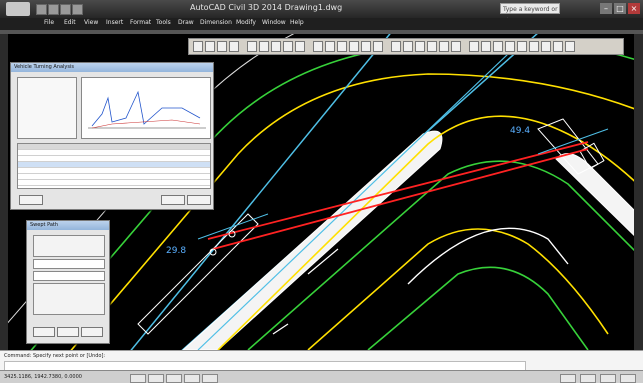  Describe the element at coordinates (156, 378) in the screenshot. I see `grid-toggle` at that location.